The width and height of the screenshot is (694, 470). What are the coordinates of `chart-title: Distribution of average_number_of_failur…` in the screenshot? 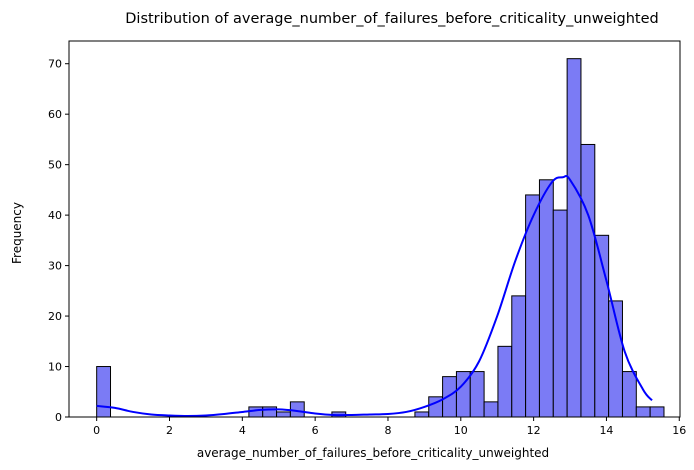 It's located at (391, 19).